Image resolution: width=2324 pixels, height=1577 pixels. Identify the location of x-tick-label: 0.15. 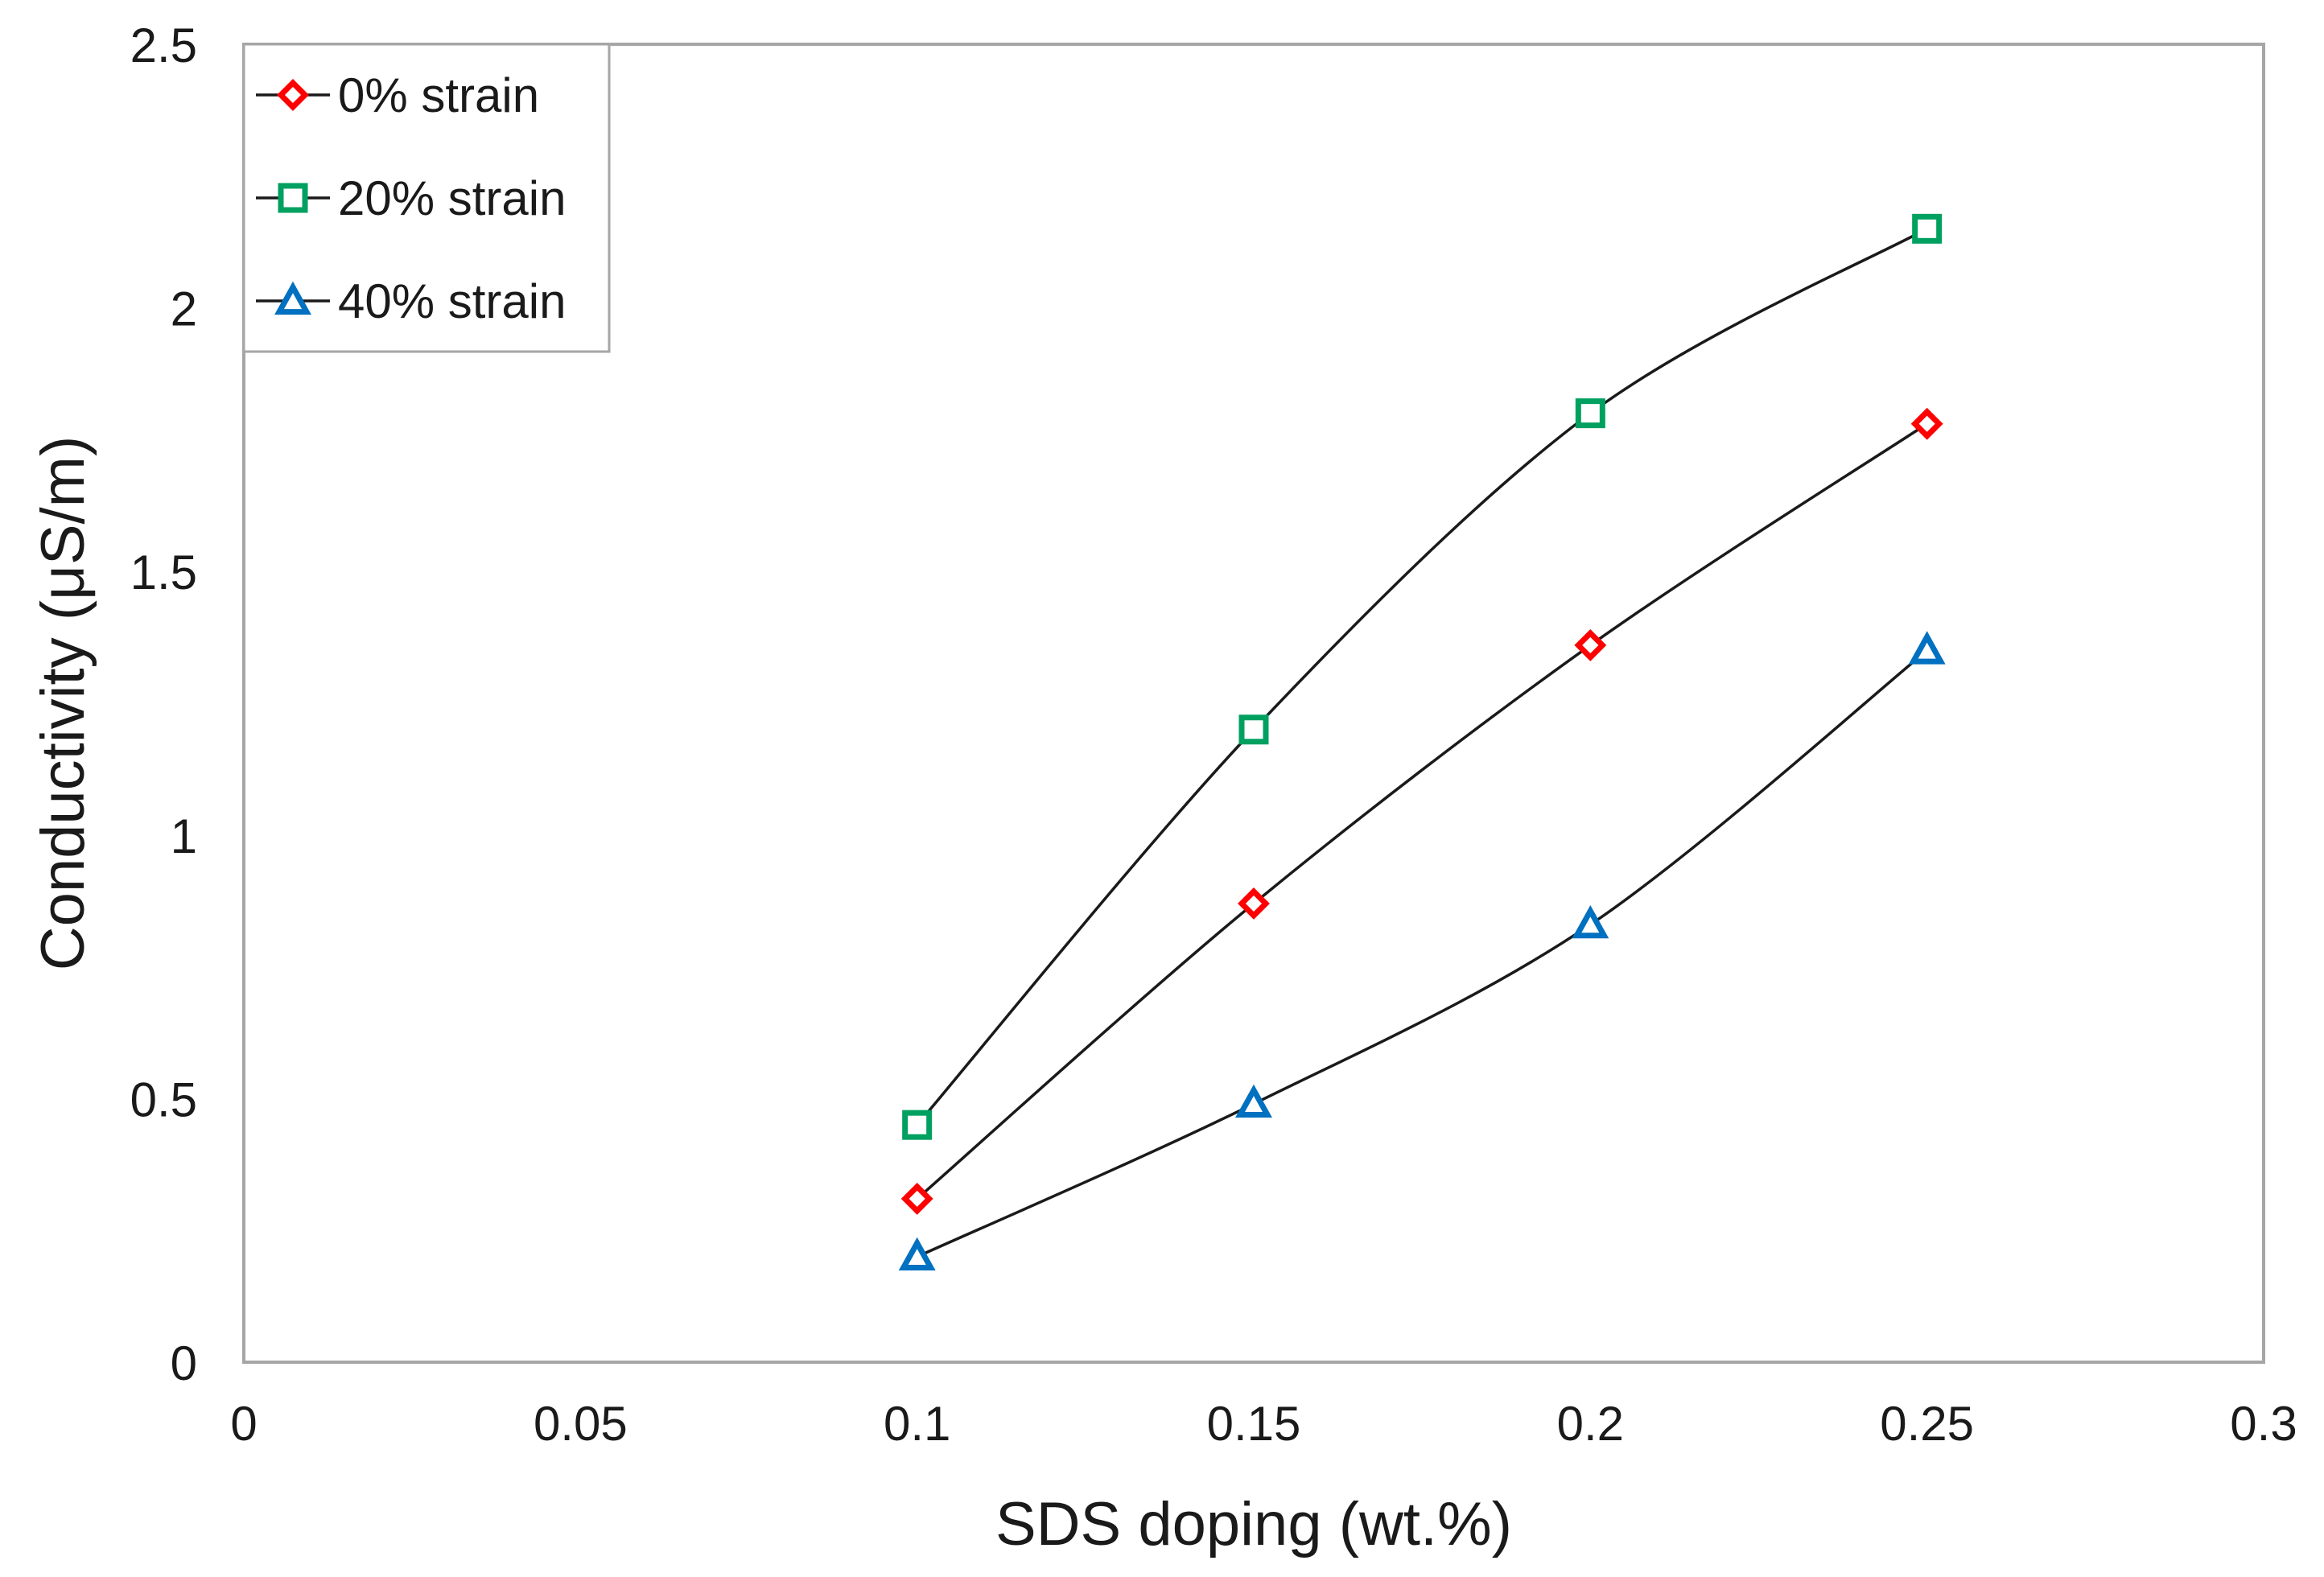
(1254, 1424).